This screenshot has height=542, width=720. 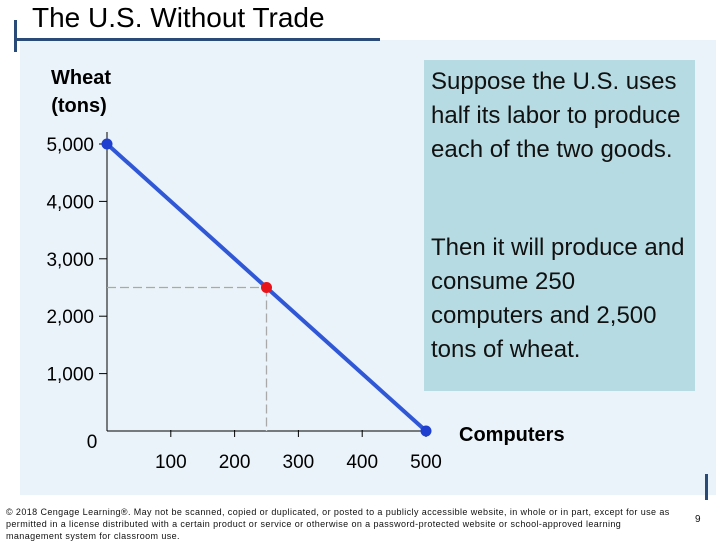 I want to click on x-axis-label: Computers, so click(x=512, y=435).